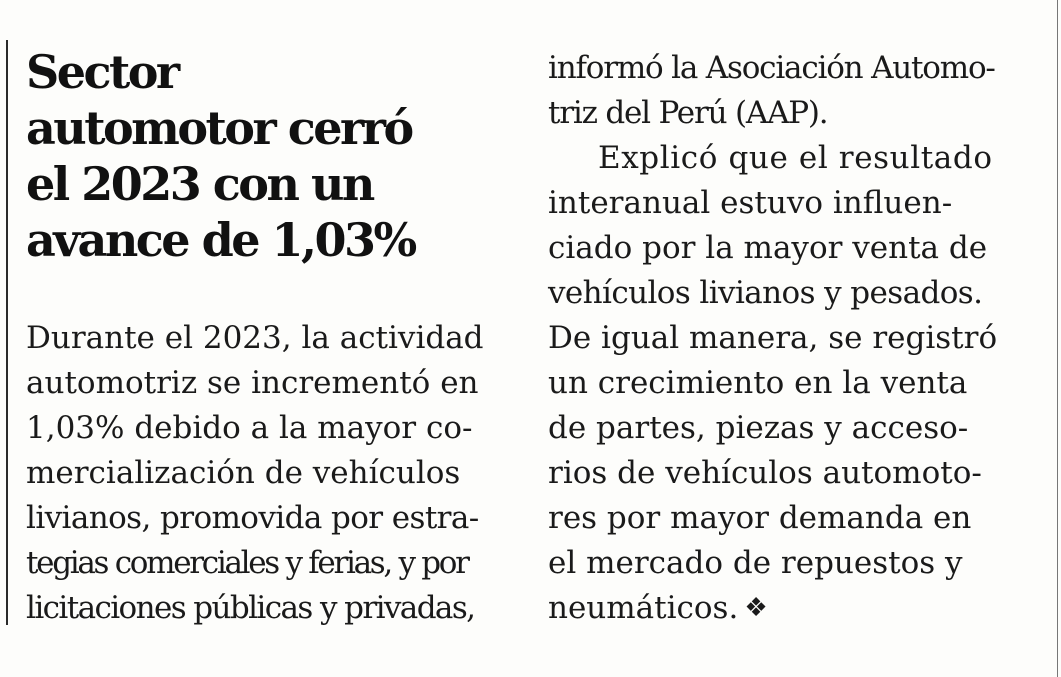 The image size is (1061, 677). What do you see at coordinates (243, 473) in the screenshot?
I see `body-line: mercialización de vehículos` at bounding box center [243, 473].